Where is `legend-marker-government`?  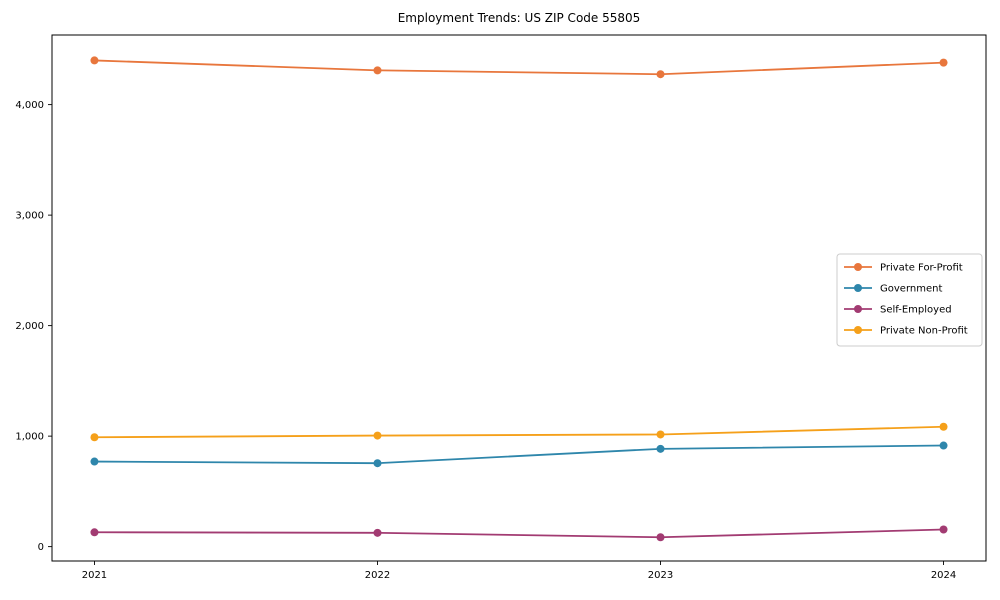
legend-marker-government is located at coordinates (858, 288).